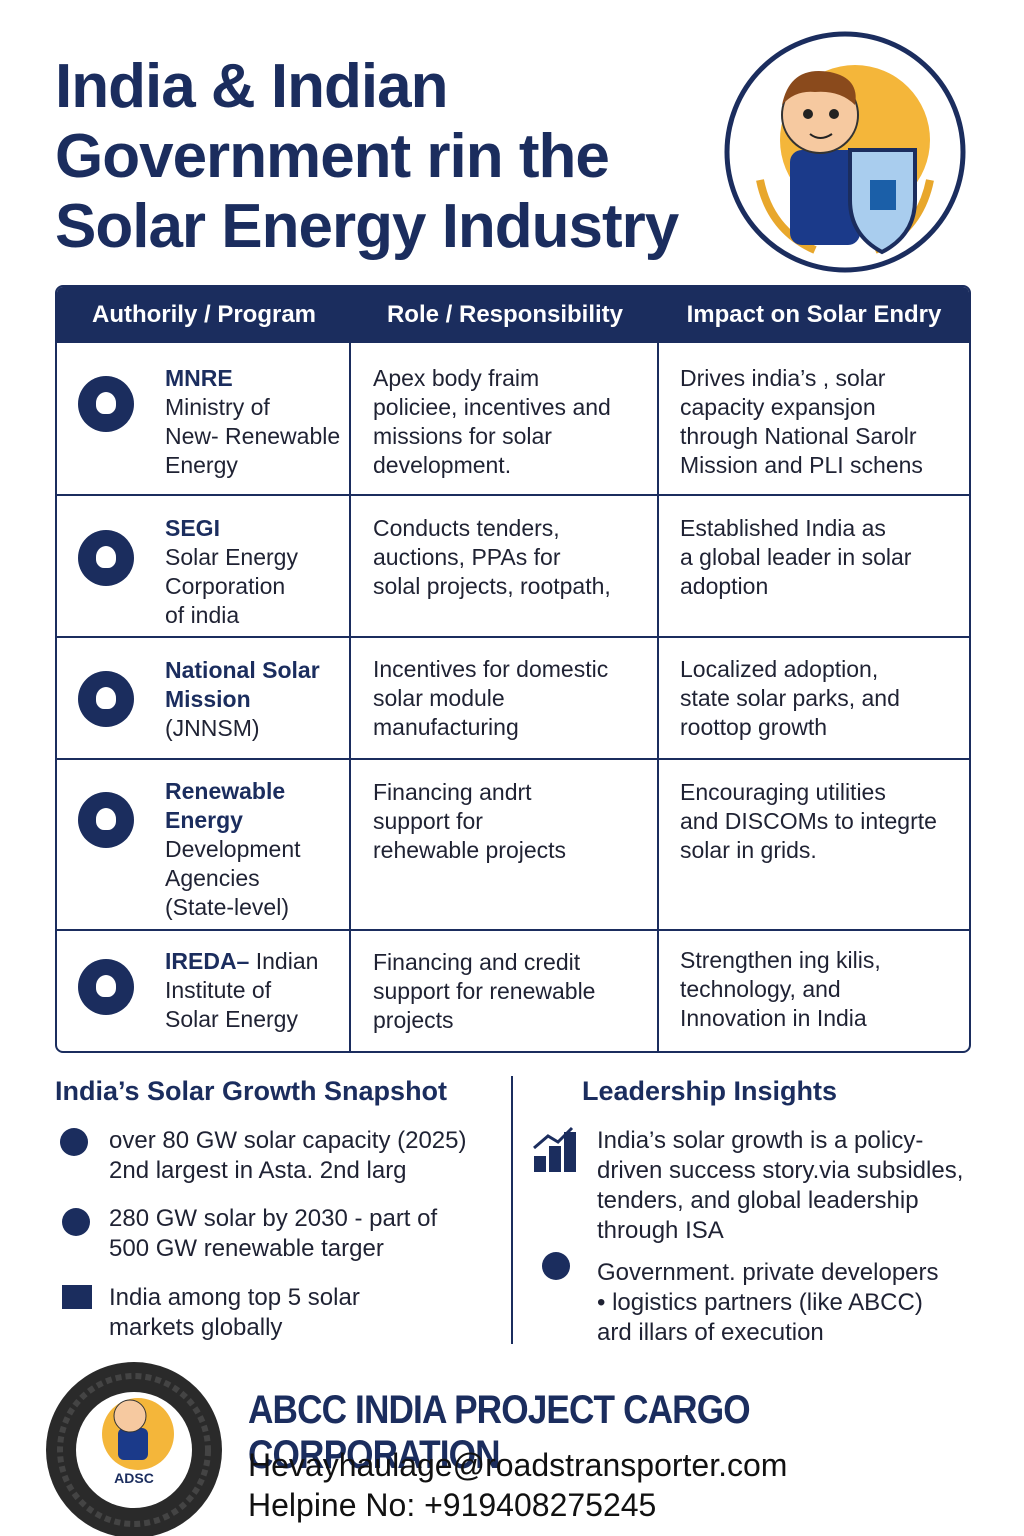 This screenshot has height=1536, width=1024. Describe the element at coordinates (456, 378) in the screenshot. I see `role-line: Apex body fraim` at that location.